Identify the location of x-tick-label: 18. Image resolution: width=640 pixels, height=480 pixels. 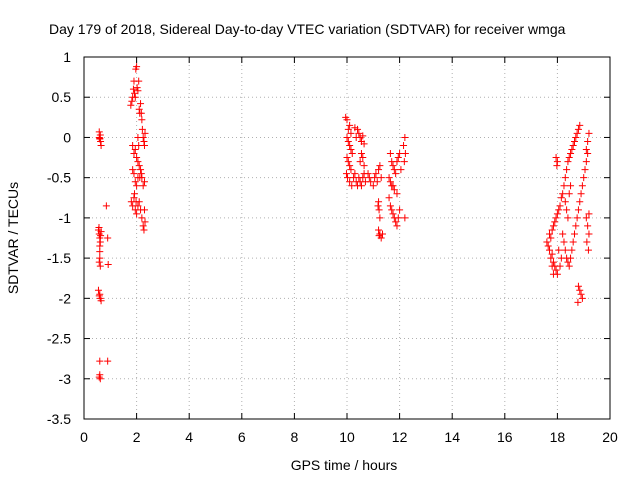
(558, 437).